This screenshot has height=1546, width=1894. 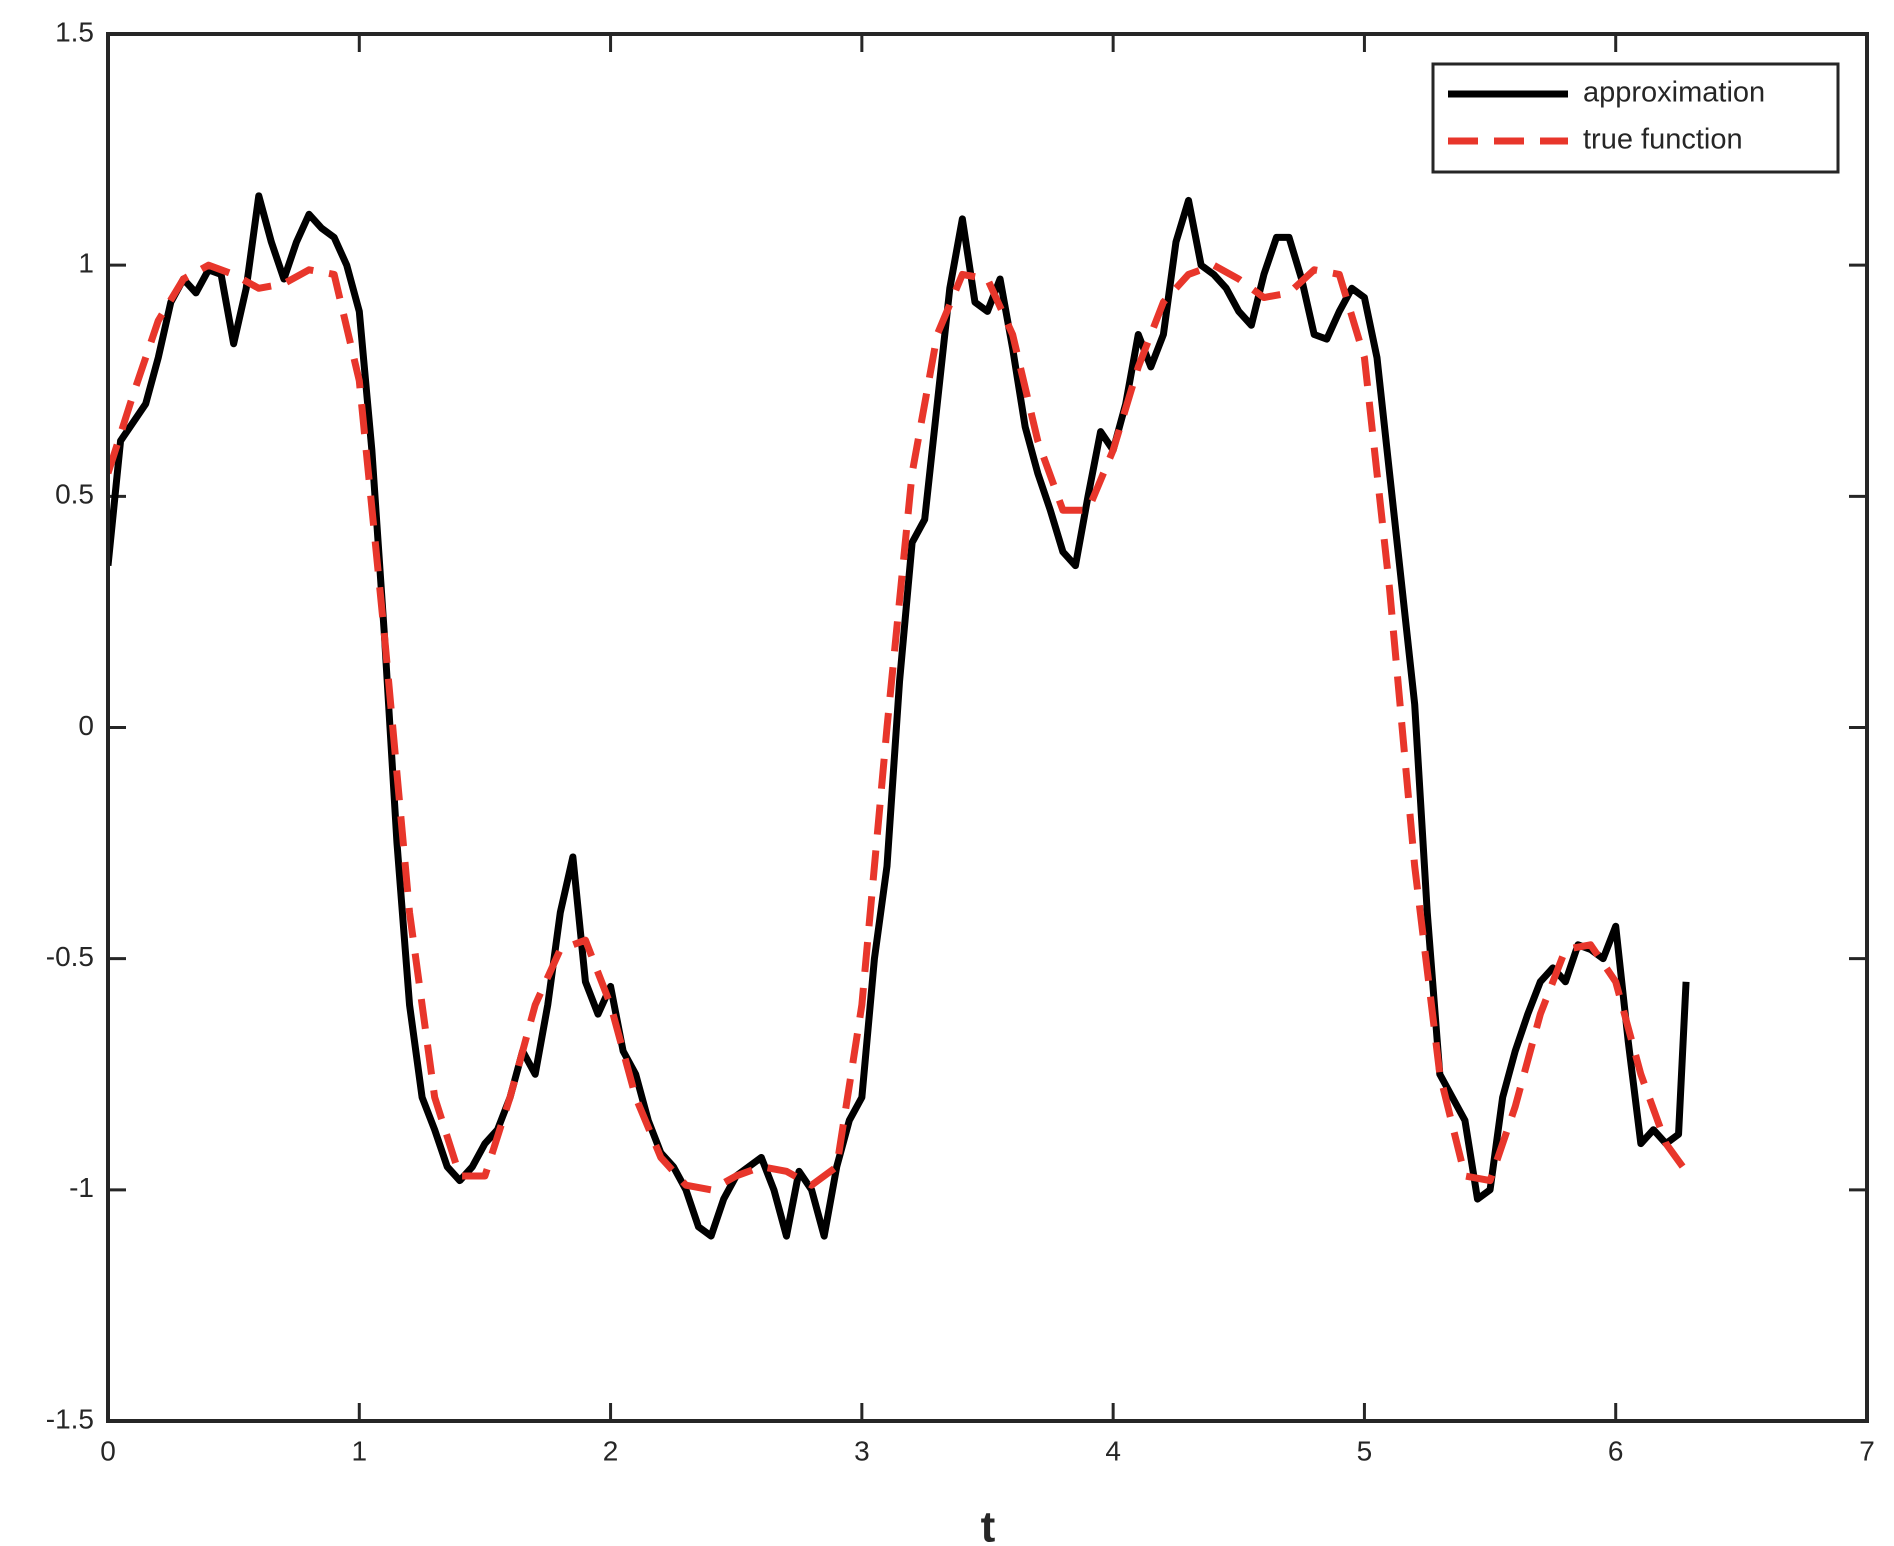 What do you see at coordinates (1663, 140) in the screenshot?
I see `legend-label: true function` at bounding box center [1663, 140].